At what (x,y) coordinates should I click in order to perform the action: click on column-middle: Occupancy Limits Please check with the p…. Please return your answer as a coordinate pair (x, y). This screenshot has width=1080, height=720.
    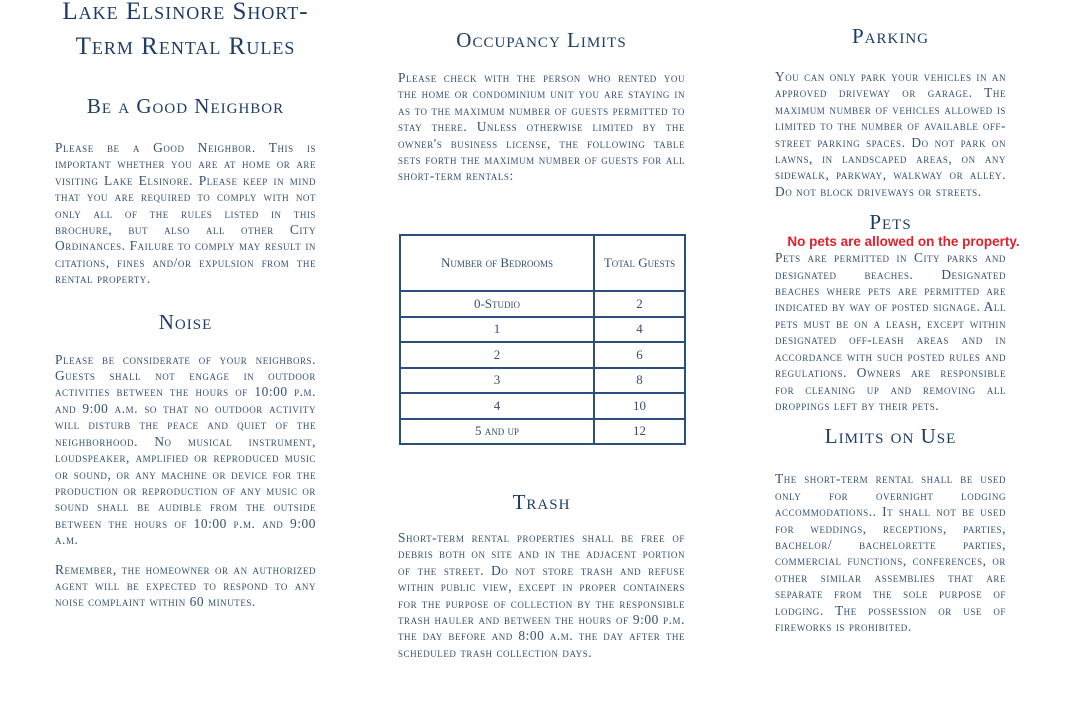
    Looking at the image, I should click on (541, 106).